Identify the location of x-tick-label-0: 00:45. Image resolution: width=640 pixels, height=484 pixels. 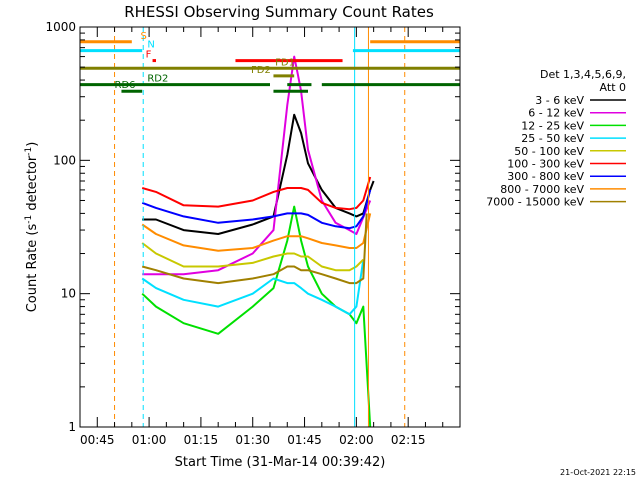
(97, 440).